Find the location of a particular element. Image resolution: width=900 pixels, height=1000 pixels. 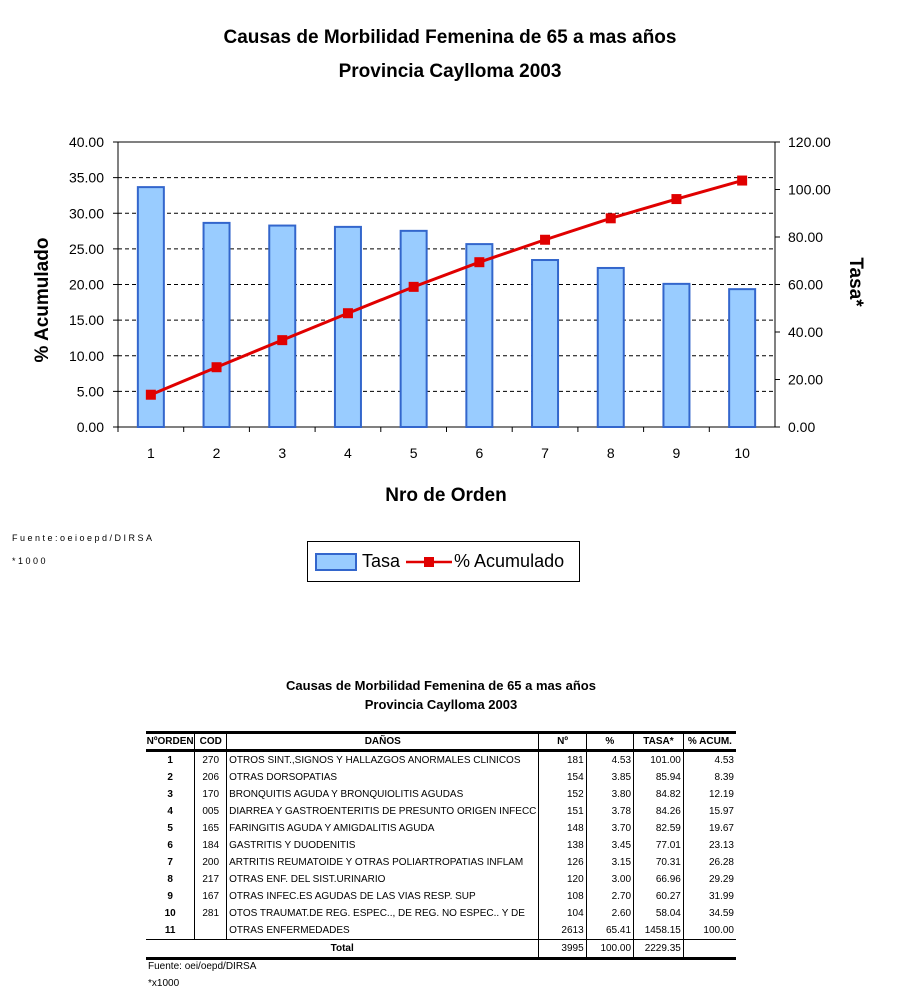

right-tick-label: 40.00 is located at coordinates (805, 332).